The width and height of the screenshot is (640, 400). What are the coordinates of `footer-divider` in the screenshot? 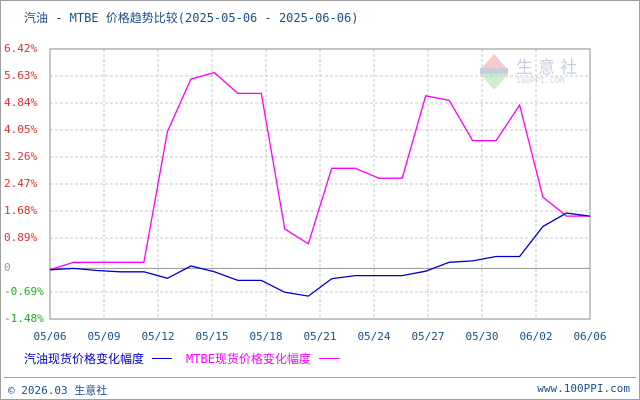 It's located at (320, 377).